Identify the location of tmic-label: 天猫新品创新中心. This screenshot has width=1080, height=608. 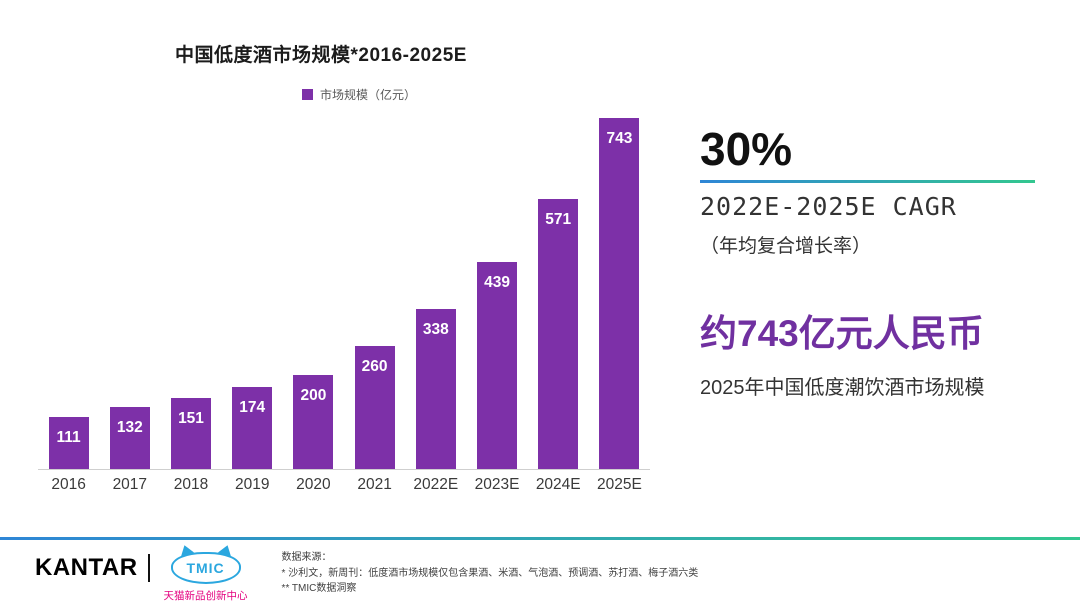
(205, 596).